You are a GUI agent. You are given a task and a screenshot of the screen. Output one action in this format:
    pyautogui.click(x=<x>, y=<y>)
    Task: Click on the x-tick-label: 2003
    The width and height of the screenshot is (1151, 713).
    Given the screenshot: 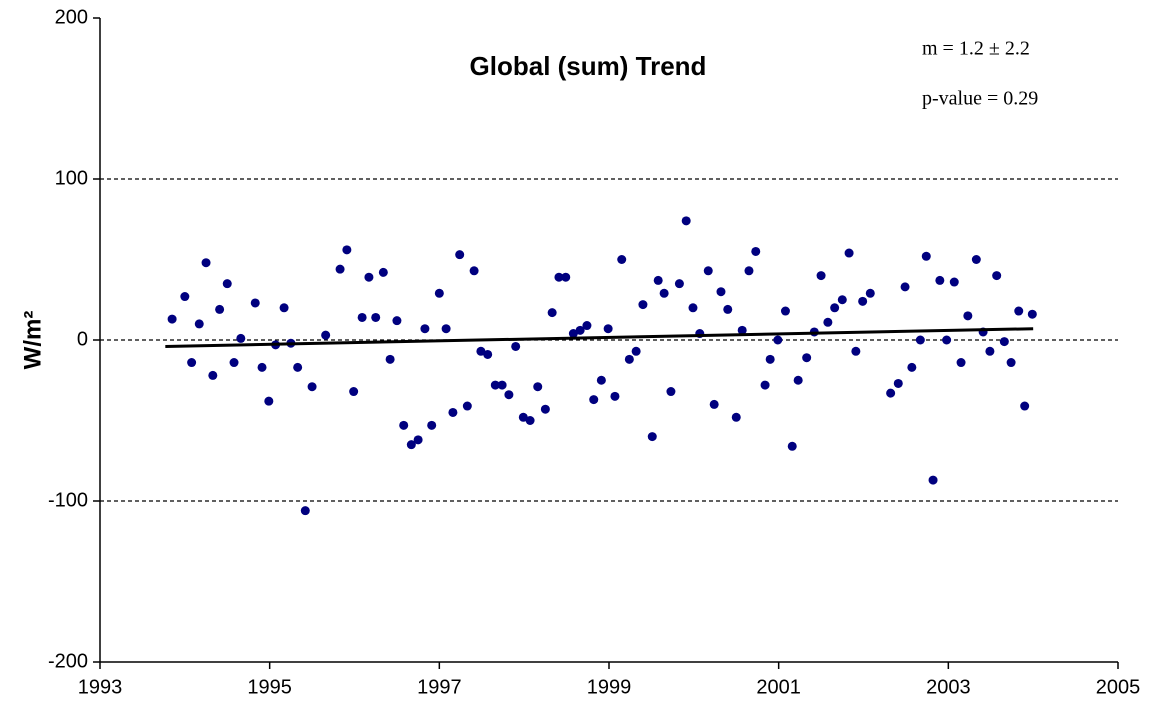 What is the action you would take?
    pyautogui.click(x=948, y=687)
    